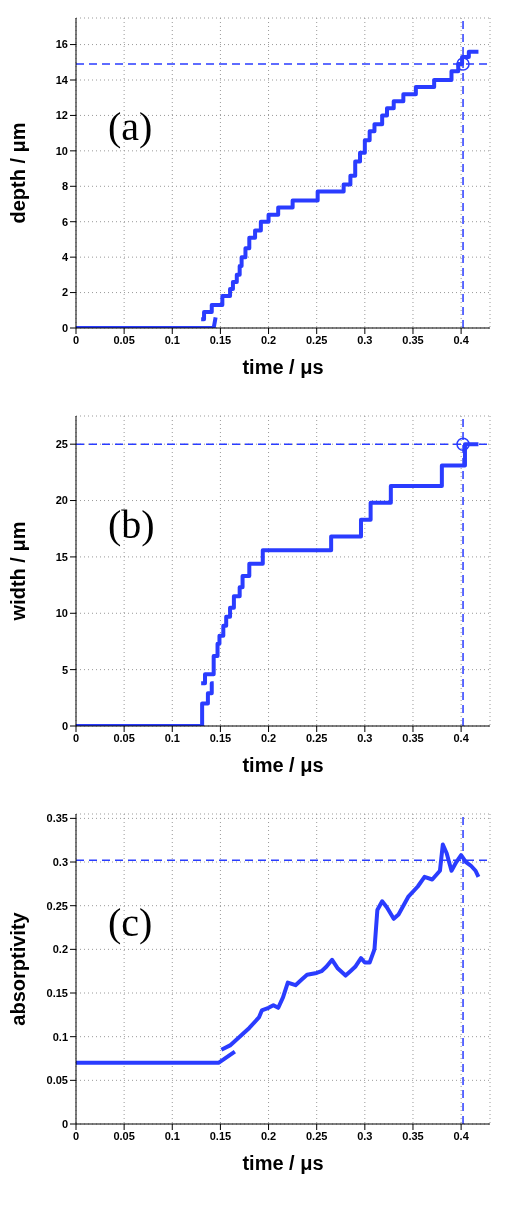 The width and height of the screenshot is (510, 1215). Describe the element at coordinates (61, 115) in the screenshot. I see `y-tick-label: 12` at that location.